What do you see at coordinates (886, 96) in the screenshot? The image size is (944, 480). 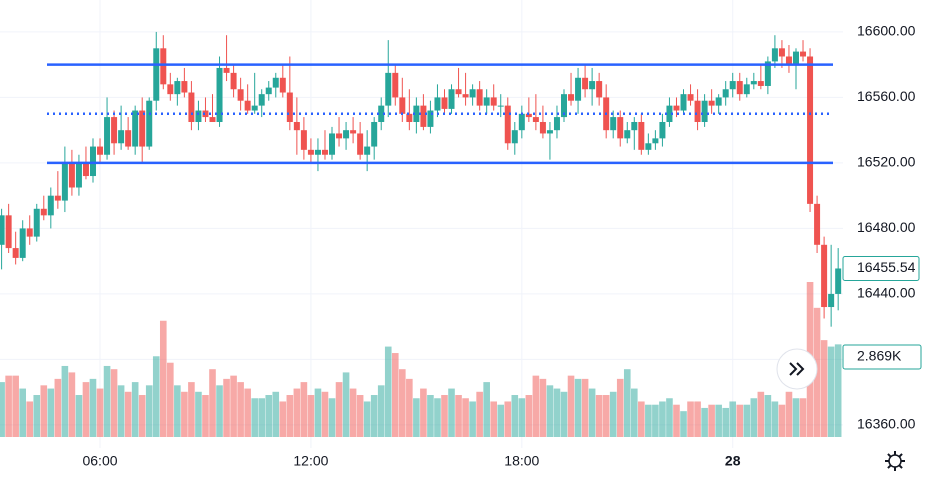 I see `y-tick-label: 16560.00` at bounding box center [886, 96].